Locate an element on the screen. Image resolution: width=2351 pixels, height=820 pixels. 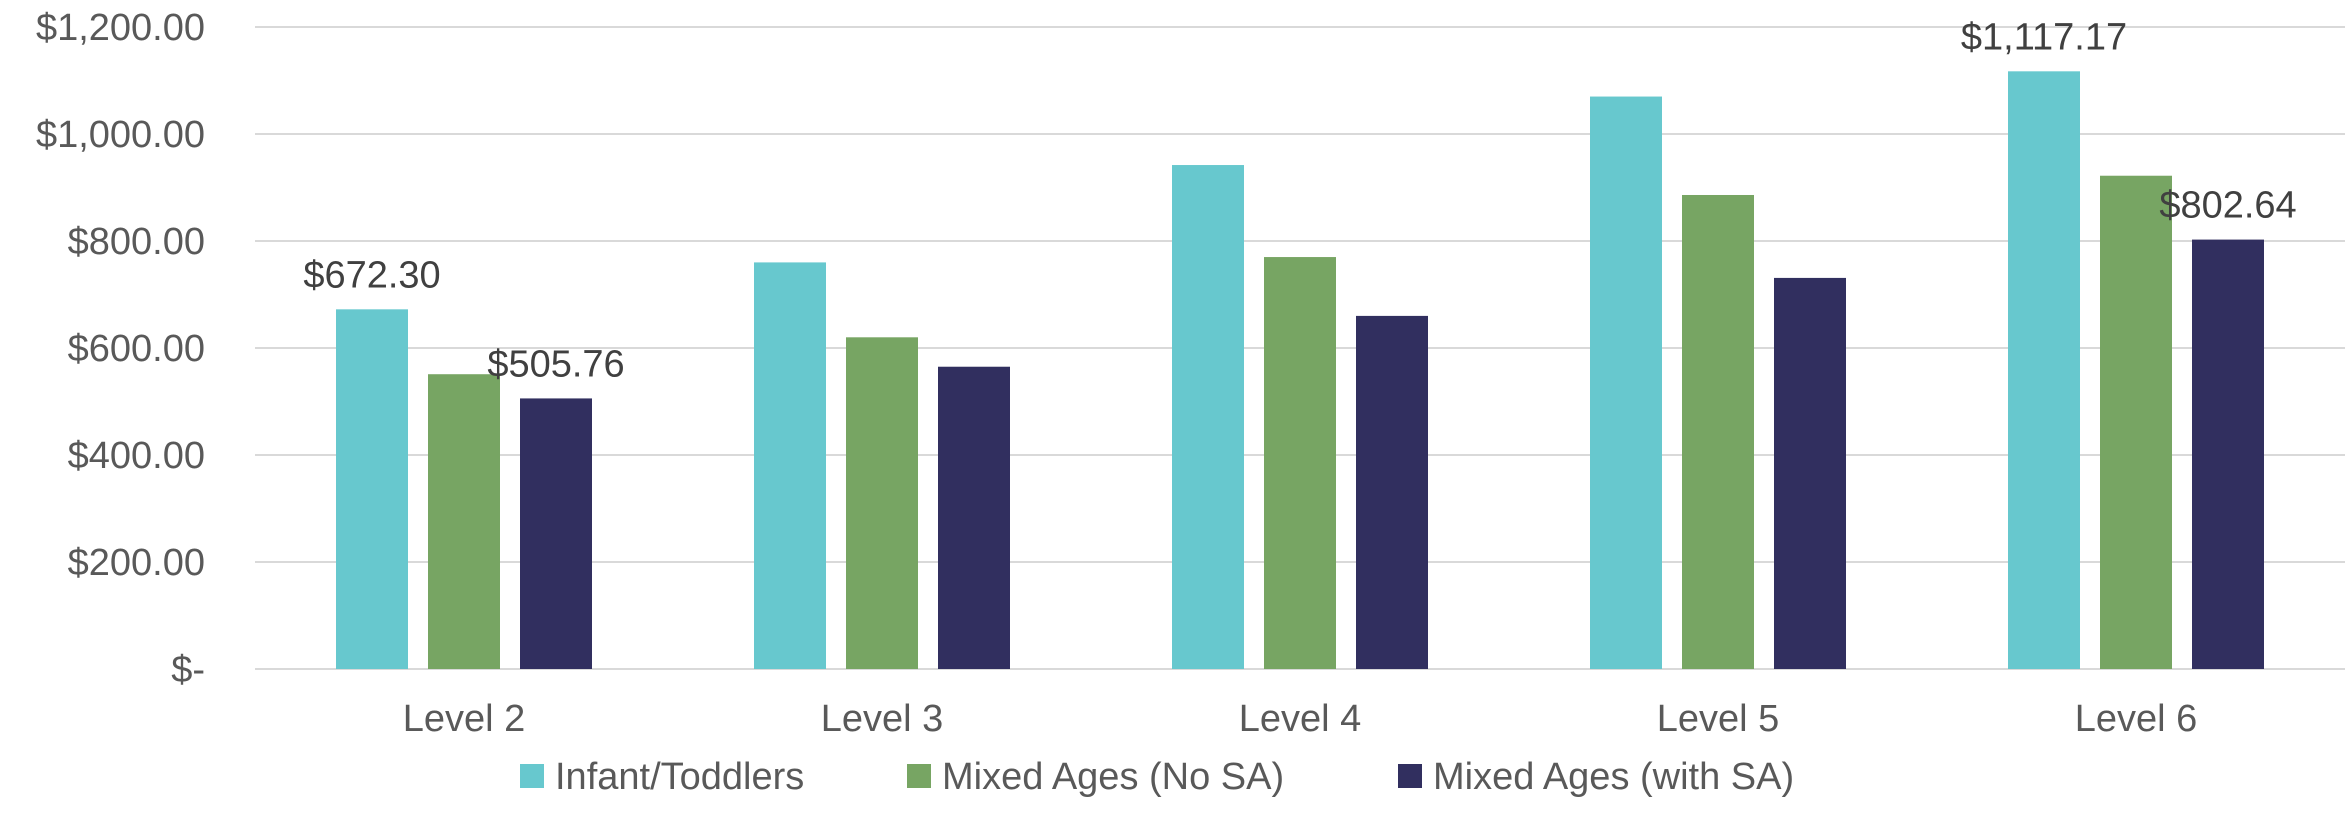
data-label: $505.76 is located at coordinates (555, 364).